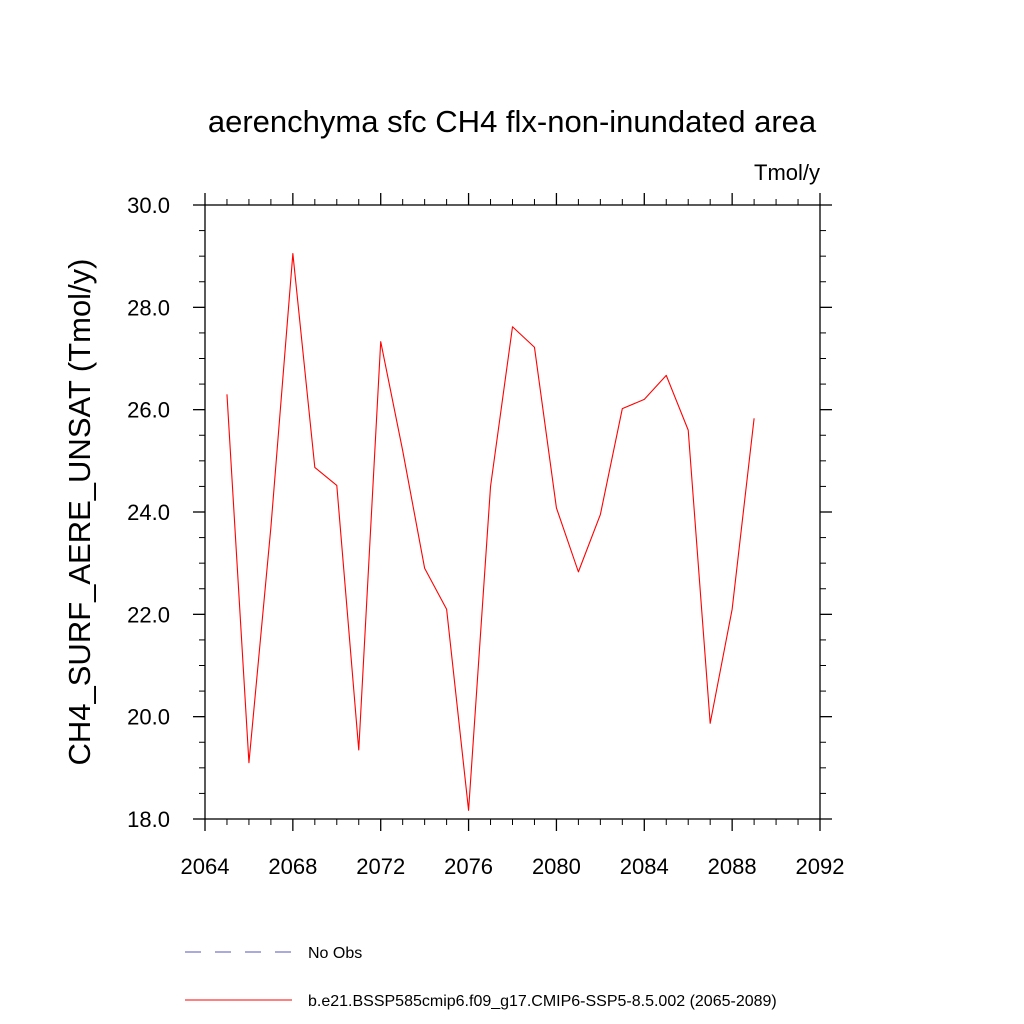 This screenshot has width=1024, height=1024. I want to click on y-tick-label: 24.0, so click(148, 512).